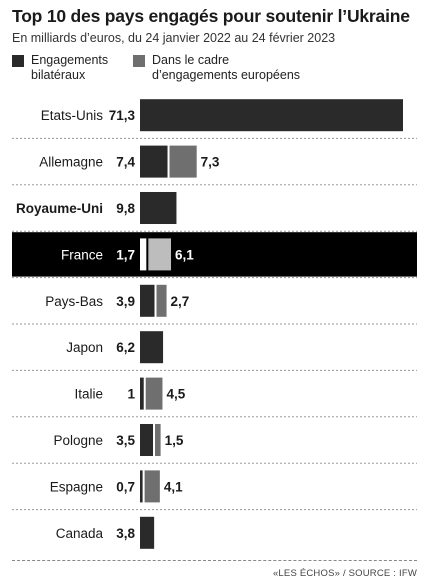 The image size is (429, 584). Describe the element at coordinates (122, 115) in the screenshot. I see `bilateral-value-0: 71,3` at that location.